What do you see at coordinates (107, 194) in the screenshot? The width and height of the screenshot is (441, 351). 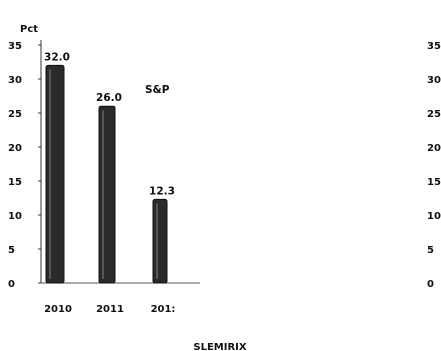 I see `bar-2011` at bounding box center [107, 194].